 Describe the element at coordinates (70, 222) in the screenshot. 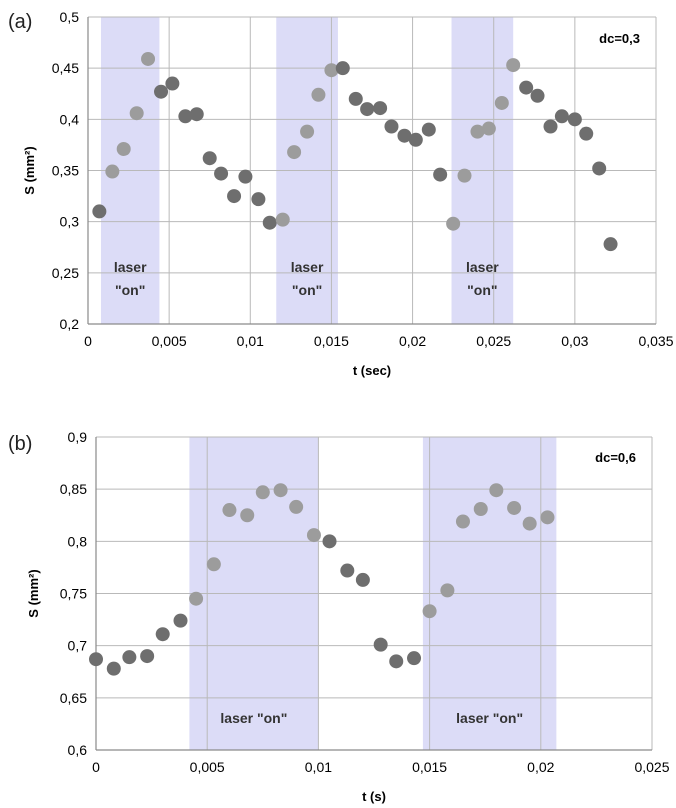

I see `chart-0-y-tick-label-2: 0,3` at that location.